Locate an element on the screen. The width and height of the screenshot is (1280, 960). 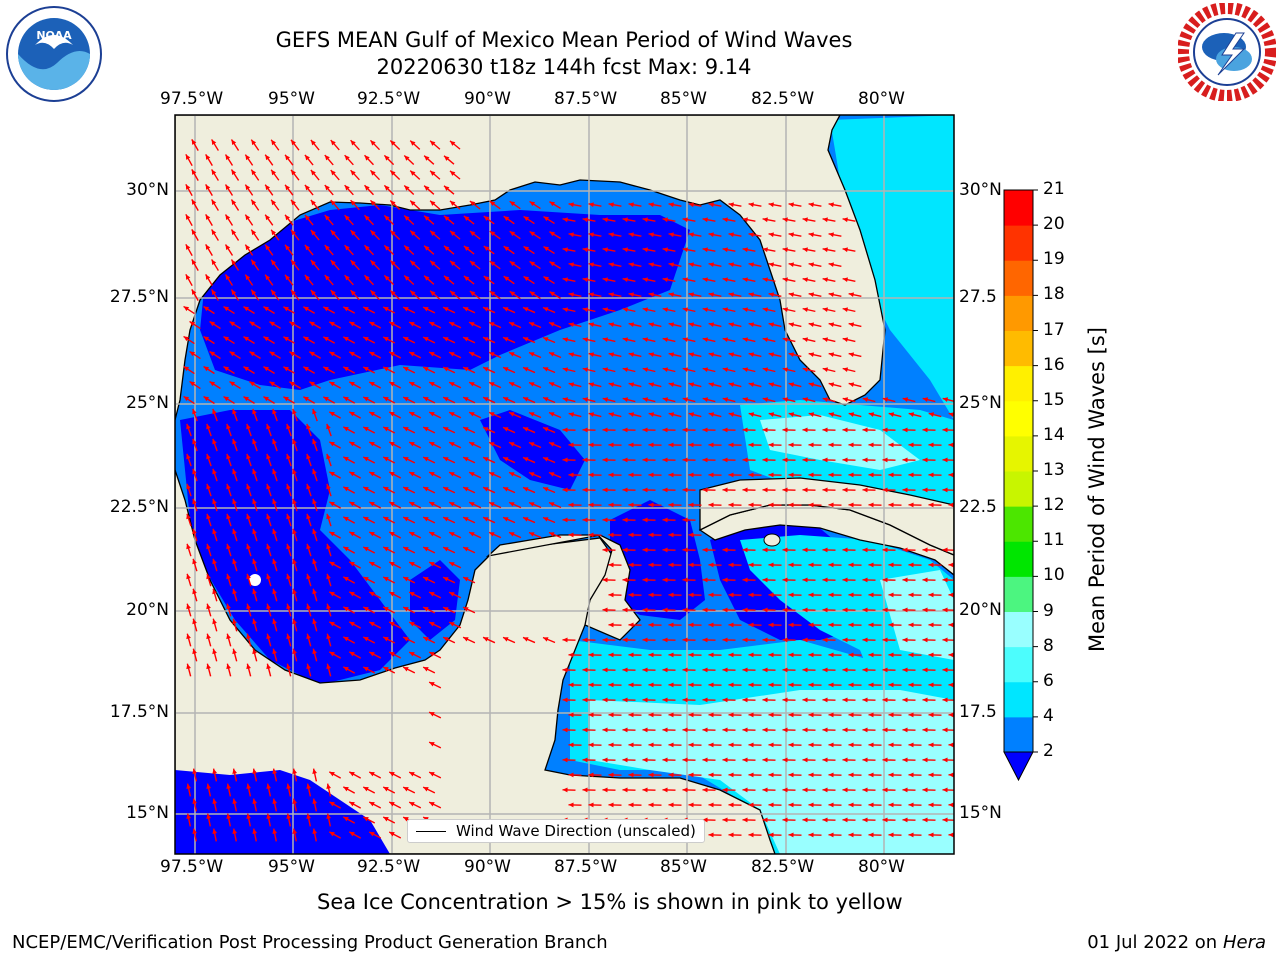
colorbar-level is located at coordinates (1018, 524).